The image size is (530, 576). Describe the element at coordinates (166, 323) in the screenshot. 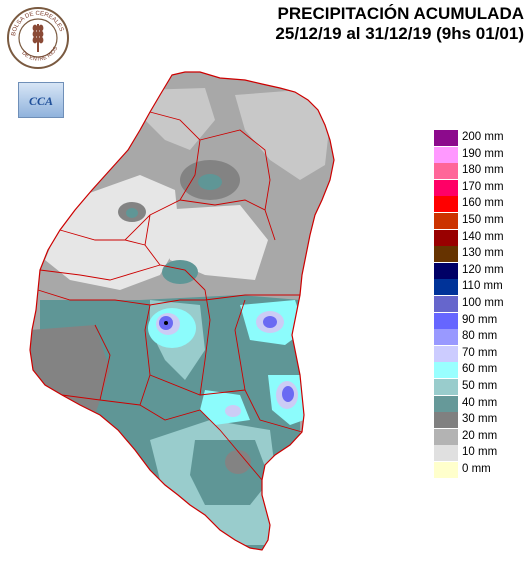

I see `city-marker` at that location.